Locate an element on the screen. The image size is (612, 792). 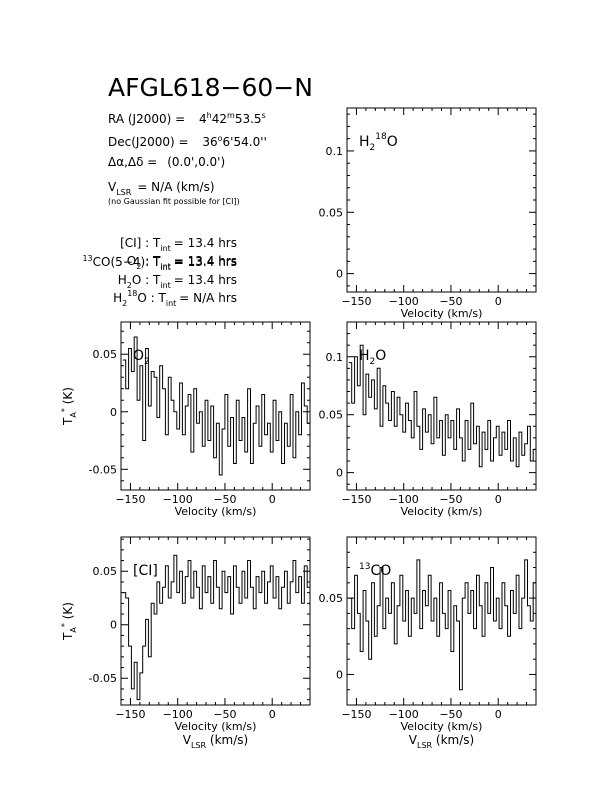
ra-line: RA (J2000) = 4h42m53.5s is located at coordinates (187, 118).